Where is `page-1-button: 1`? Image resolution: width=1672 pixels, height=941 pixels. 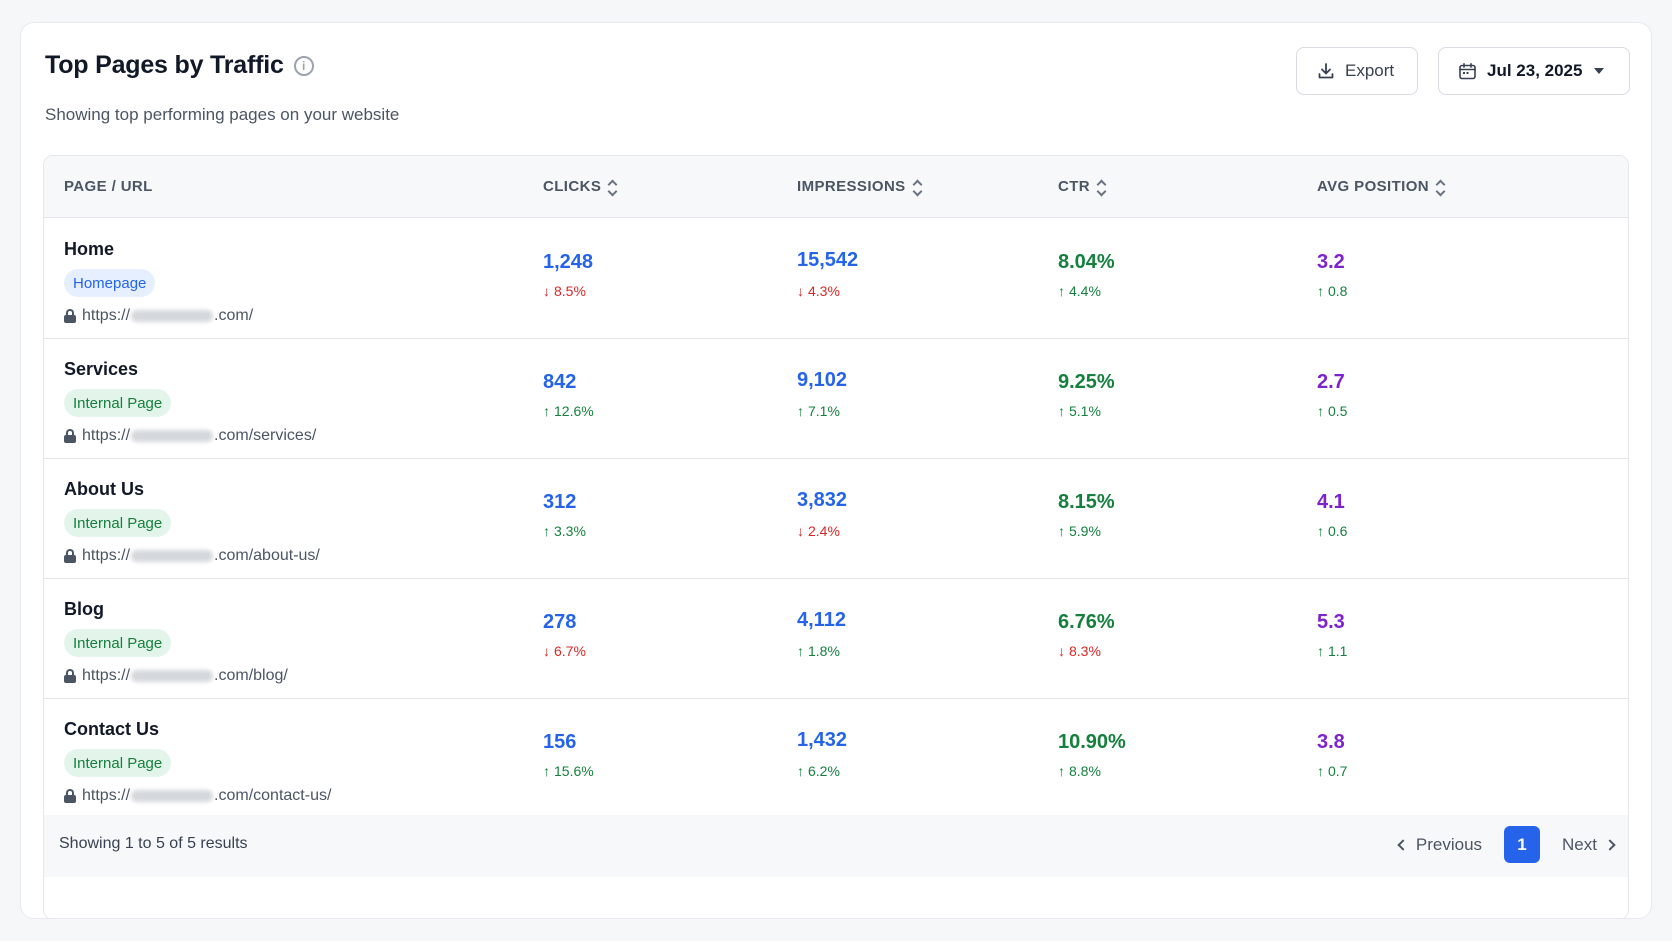
page-1-button: 1 is located at coordinates (1522, 844).